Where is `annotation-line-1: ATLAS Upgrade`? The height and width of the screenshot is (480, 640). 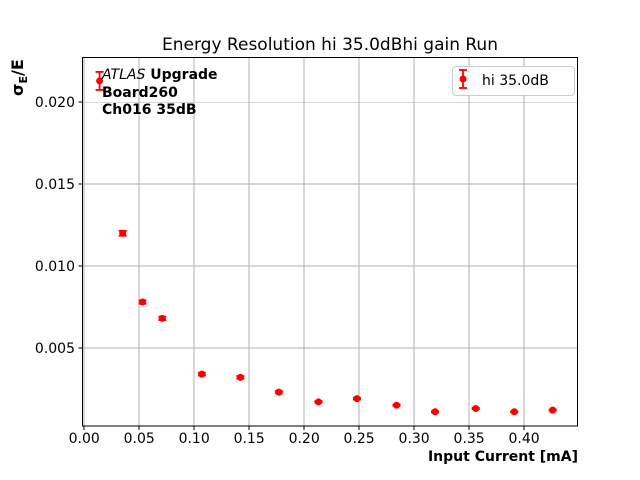 annotation-line-1: ATLAS Upgrade is located at coordinates (160, 76).